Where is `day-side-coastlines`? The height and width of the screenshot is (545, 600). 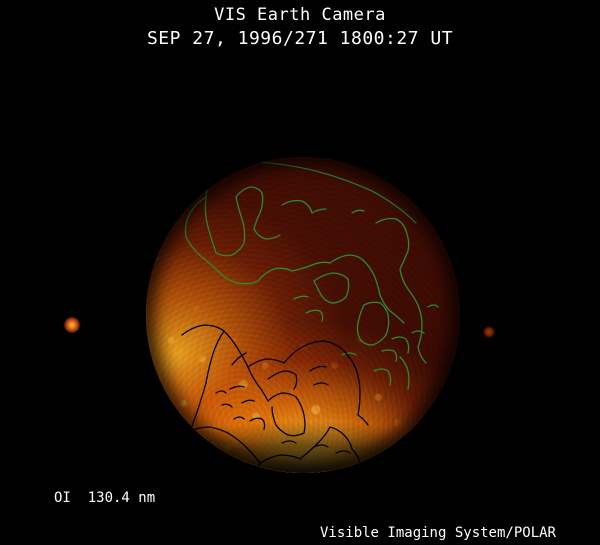 day-side-coastlines is located at coordinates (272, 398).